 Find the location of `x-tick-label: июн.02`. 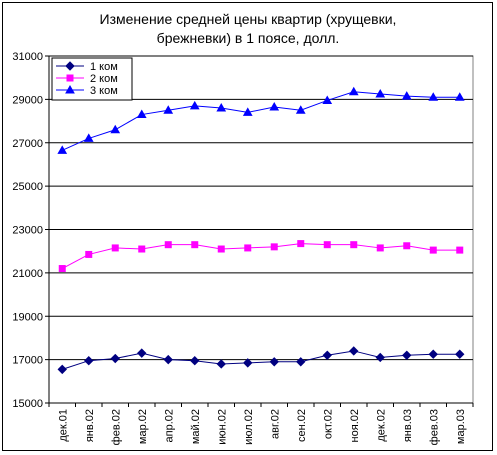

x-tick-label: июн.02 is located at coordinates (222, 427).